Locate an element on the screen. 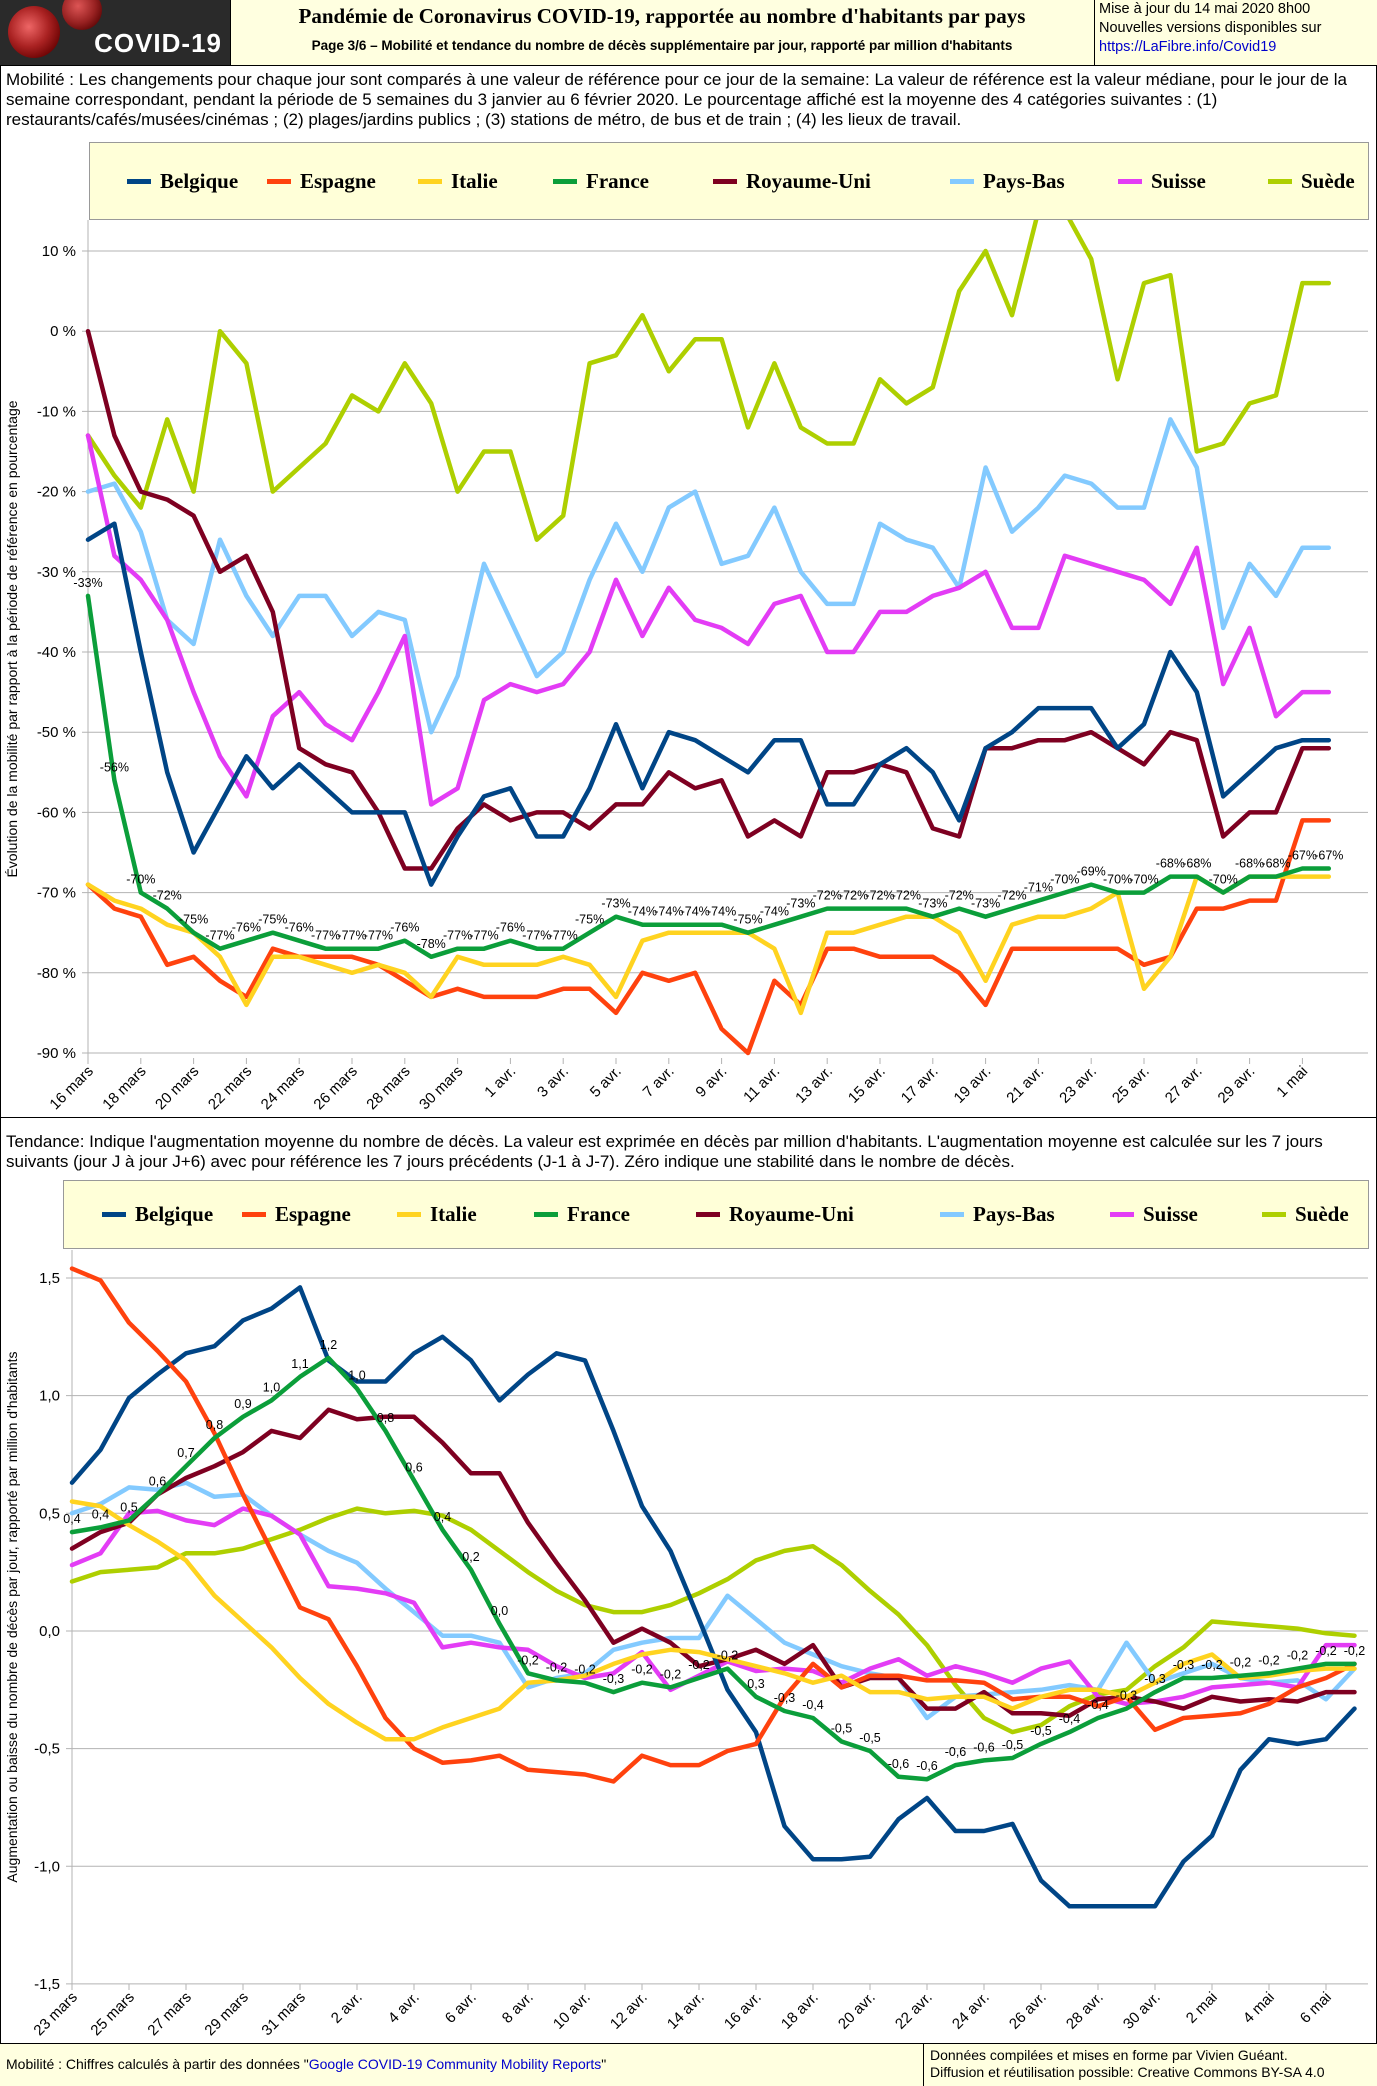 This screenshot has height=2086, width=1377. covid-link: https://LaFibre.info/Covid19 is located at coordinates (1188, 47).